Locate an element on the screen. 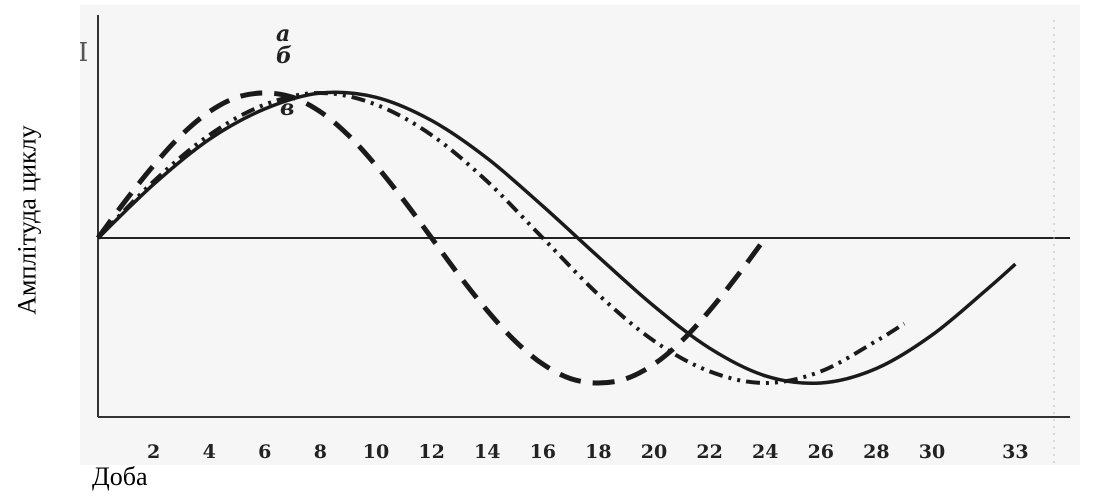 This screenshot has width=1118, height=499. y-axis-label-text: Амплітуда циклу is located at coordinates (27, 220).